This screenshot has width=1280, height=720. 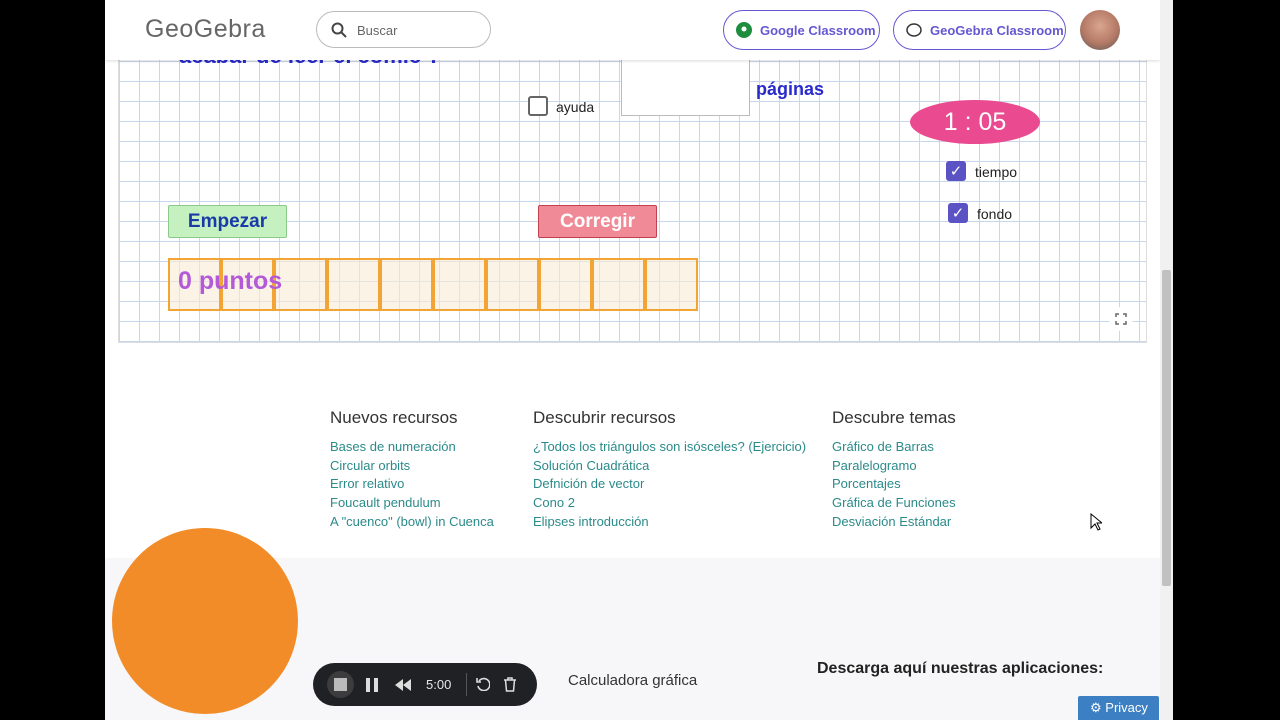 What do you see at coordinates (960, 668) in the screenshot?
I see `download-heading: Descarga aquí nuestras aplicaciones:` at bounding box center [960, 668].